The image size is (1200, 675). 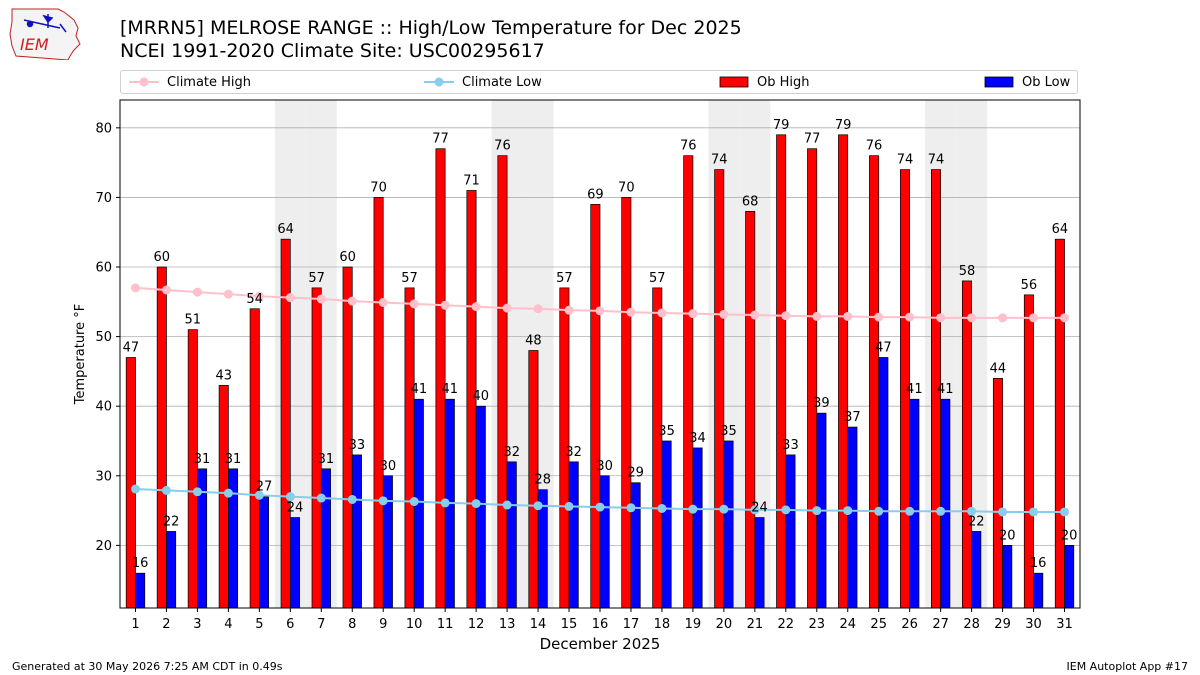 What do you see at coordinates (103, 546) in the screenshot?
I see `y-tick-label: 20` at bounding box center [103, 546].